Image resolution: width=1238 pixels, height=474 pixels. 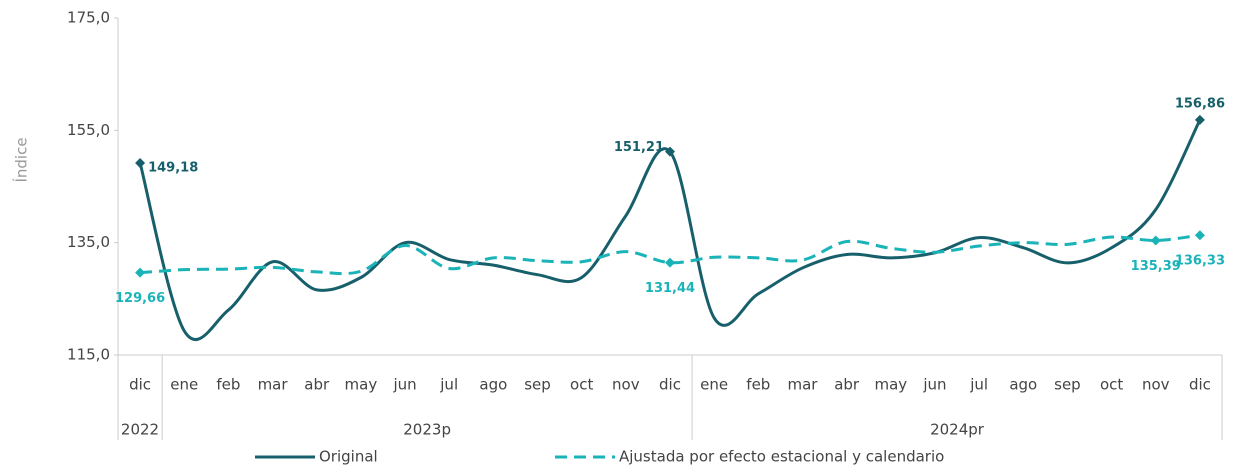 What do you see at coordinates (348, 457) in the screenshot?
I see `legend-label: Original` at bounding box center [348, 457].